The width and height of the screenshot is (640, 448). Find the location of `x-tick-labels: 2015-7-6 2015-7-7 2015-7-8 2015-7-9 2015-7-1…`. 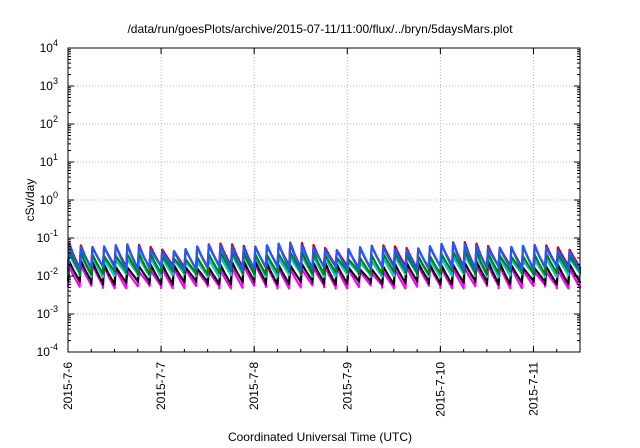

x-tick-labels: 2015-7-6 2015-7-7 2015-7-8 2015-7-9 2015-7-1… is located at coordinates (300, 389).